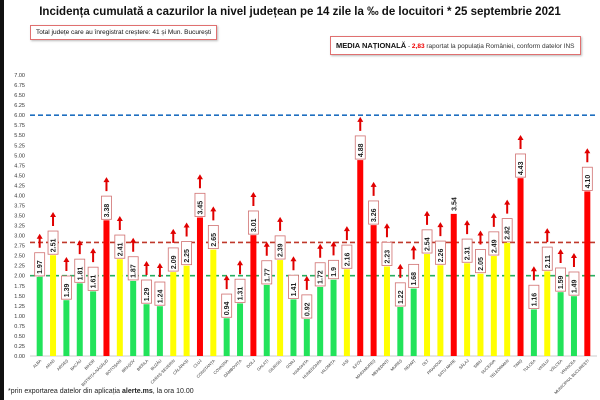 This screenshot has width=600, height=400. I want to click on left-border, so click(2, 200).